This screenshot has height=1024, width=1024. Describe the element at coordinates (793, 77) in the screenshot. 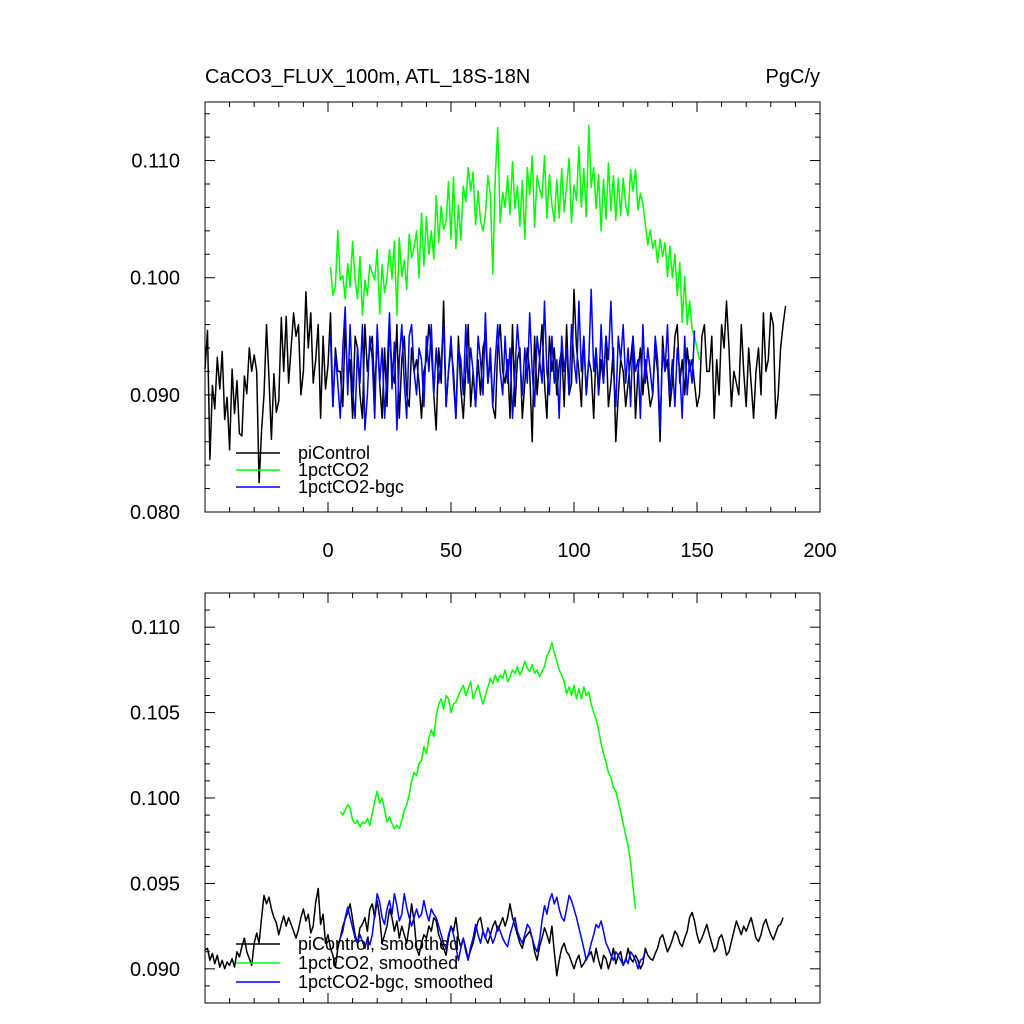

I see `top-panel-units: PgC/y` at that location.